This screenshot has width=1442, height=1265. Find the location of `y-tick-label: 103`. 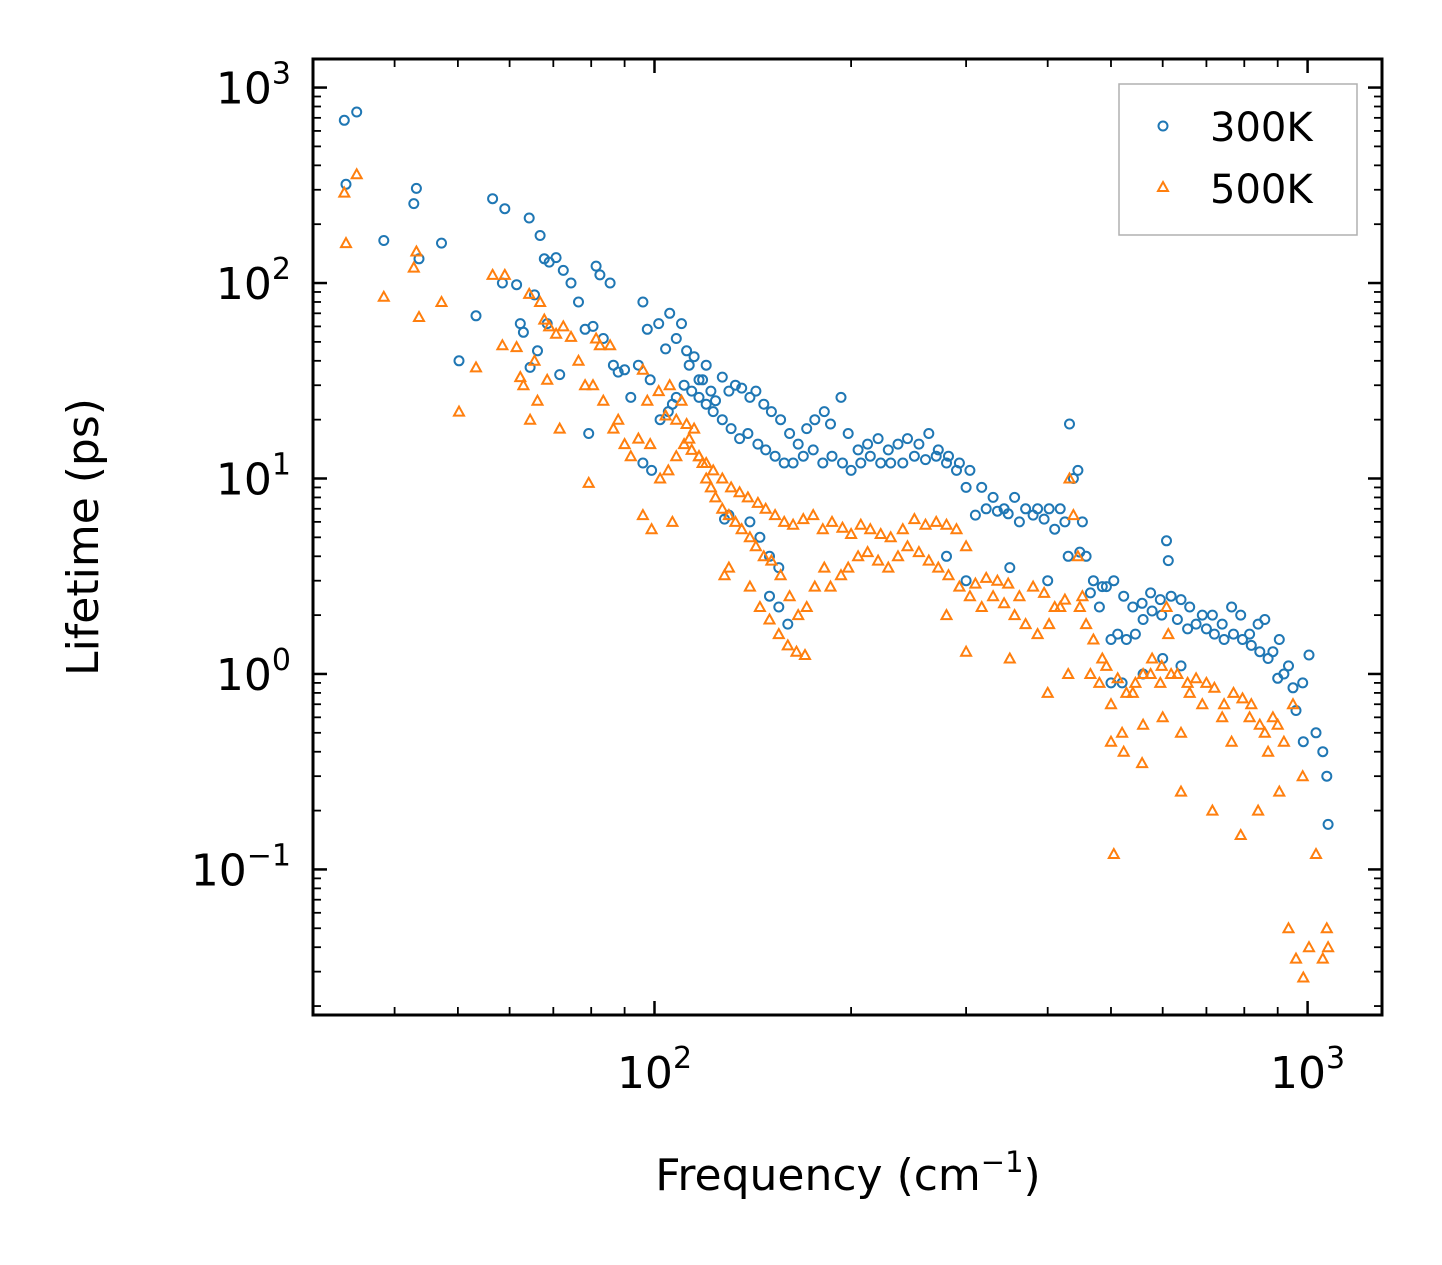

y-tick-label: 103 is located at coordinates (253, 86).